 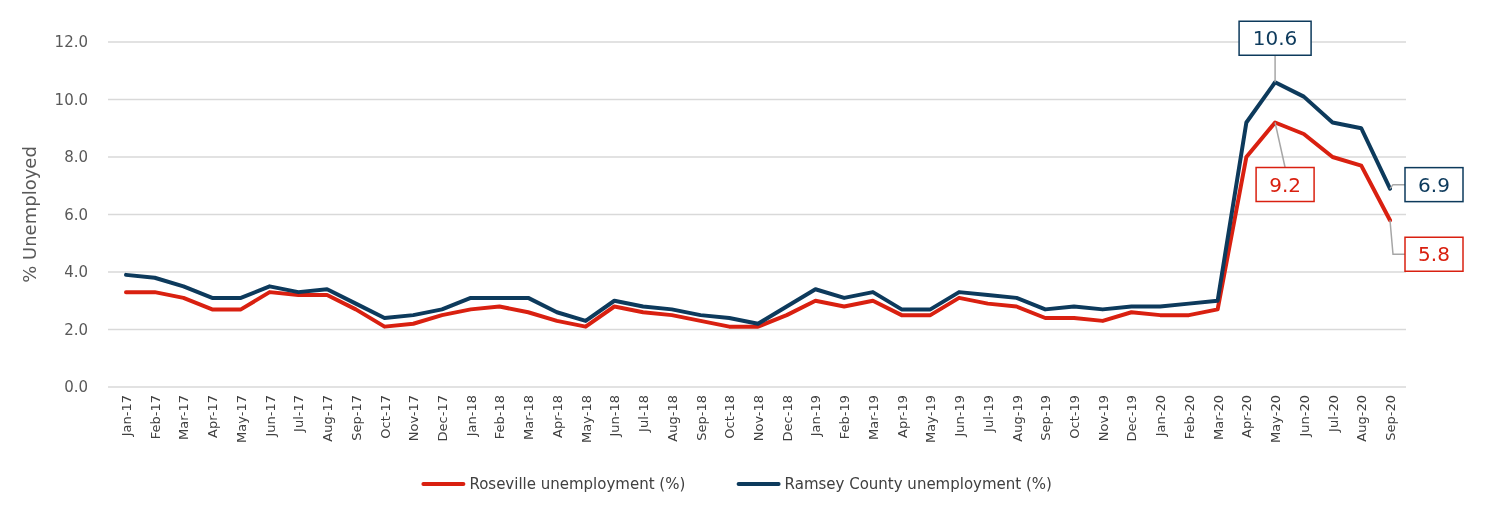 I want to click on x-tick-label: Aug-18, so click(x=672, y=418).